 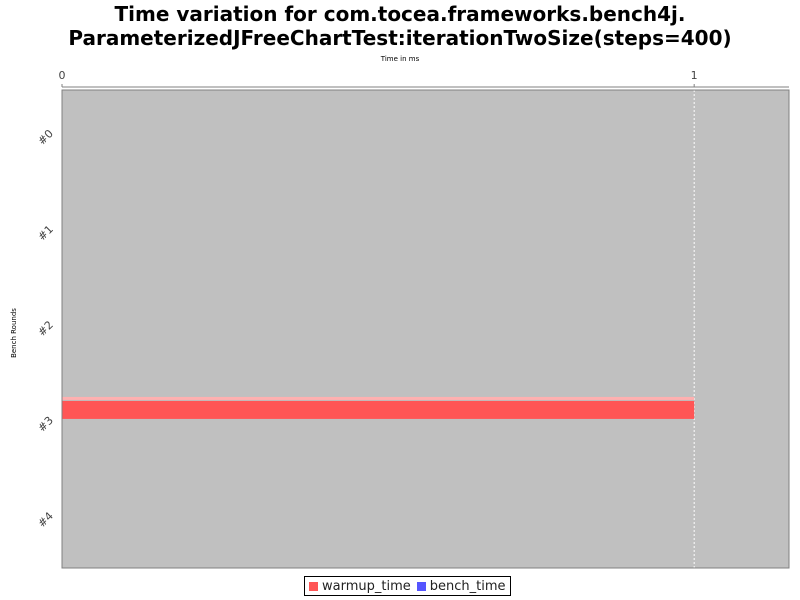 I want to click on x-axis-label: Time in ms, so click(x=400, y=59).